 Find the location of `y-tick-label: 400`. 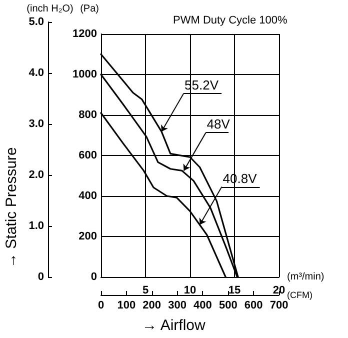

y-tick-label: 400 is located at coordinates (87, 196).